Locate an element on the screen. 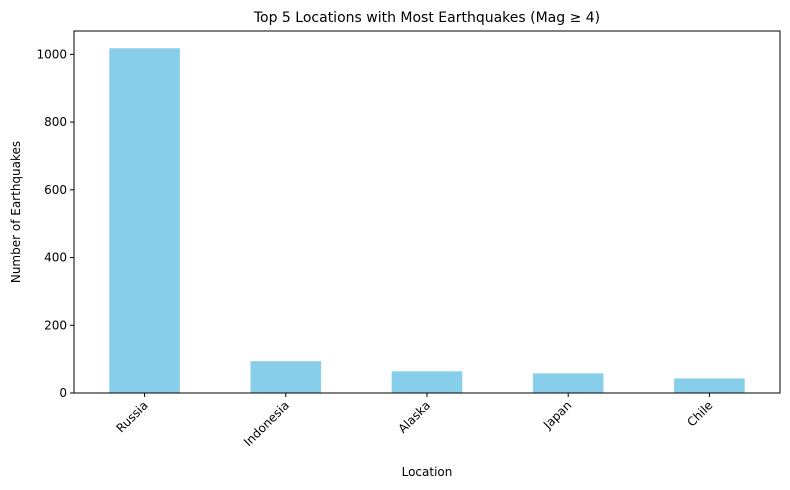 This screenshot has width=790, height=490. x-axis-label: Location is located at coordinates (427, 472).